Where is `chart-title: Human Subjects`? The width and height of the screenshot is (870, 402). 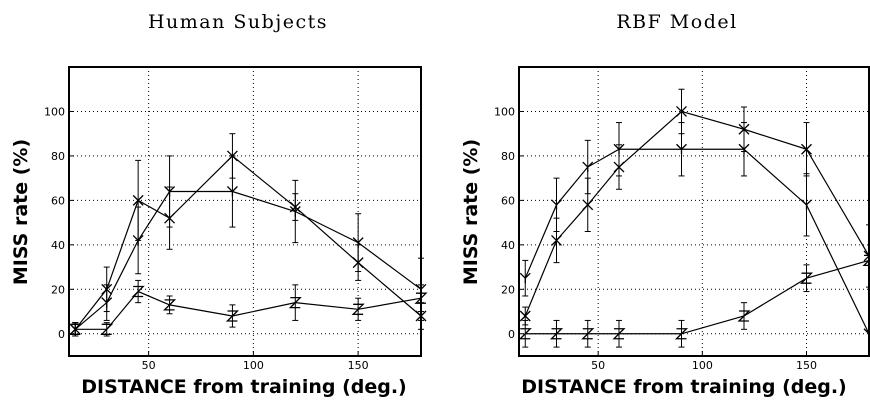 chart-title: Human Subjects is located at coordinates (238, 22).